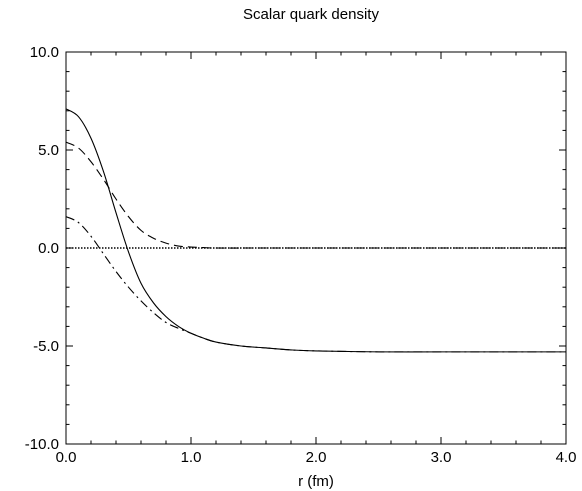  What do you see at coordinates (44, 52) in the screenshot?
I see `y-tick-label-0: 10.0` at bounding box center [44, 52].